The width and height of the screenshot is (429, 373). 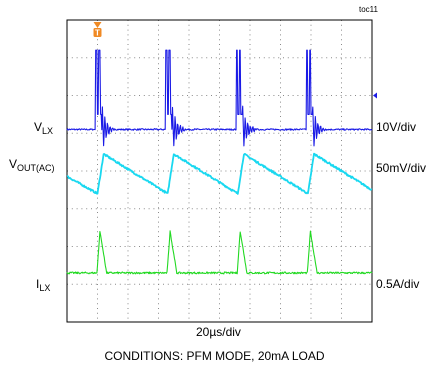 I want to click on channel-3-name: I, so click(x=38, y=284).